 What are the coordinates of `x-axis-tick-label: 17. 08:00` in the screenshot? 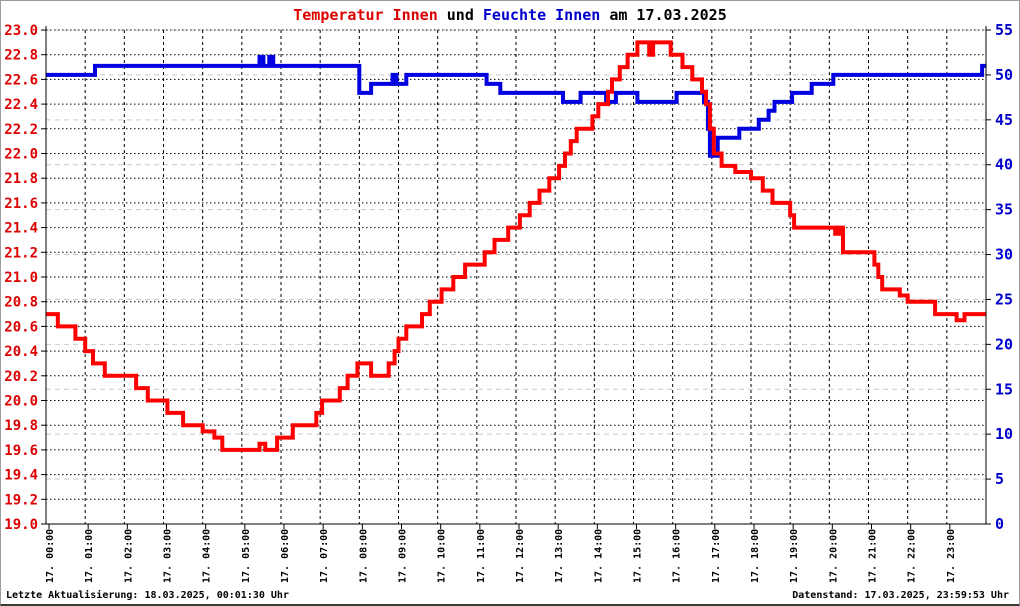 It's located at (363, 556).